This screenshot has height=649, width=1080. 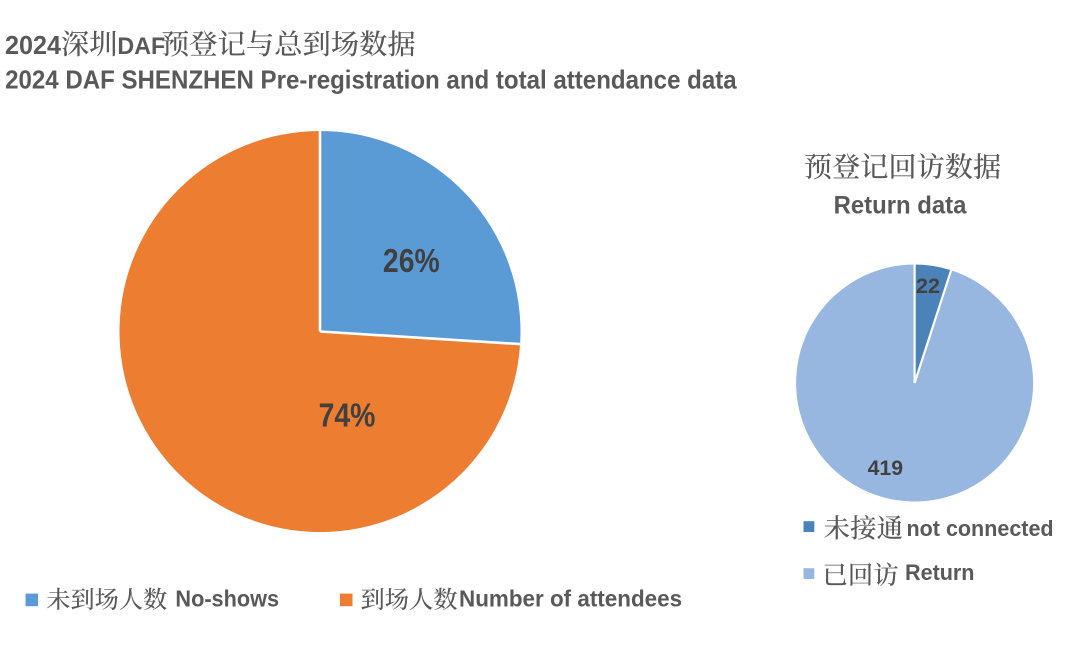 I want to click on svg-text: not connected, so click(x=980, y=528).